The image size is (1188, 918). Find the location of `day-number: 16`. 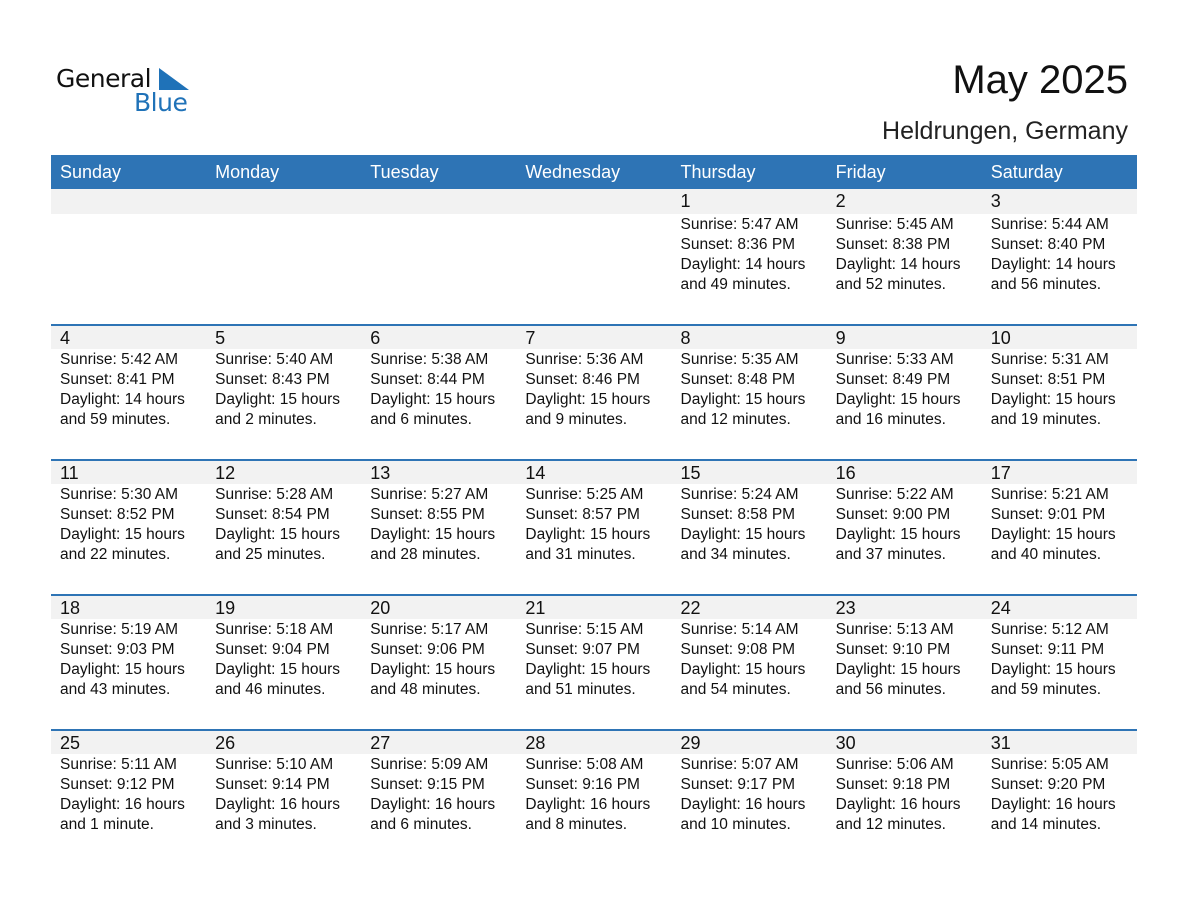

day-number: 16 is located at coordinates (904, 472).